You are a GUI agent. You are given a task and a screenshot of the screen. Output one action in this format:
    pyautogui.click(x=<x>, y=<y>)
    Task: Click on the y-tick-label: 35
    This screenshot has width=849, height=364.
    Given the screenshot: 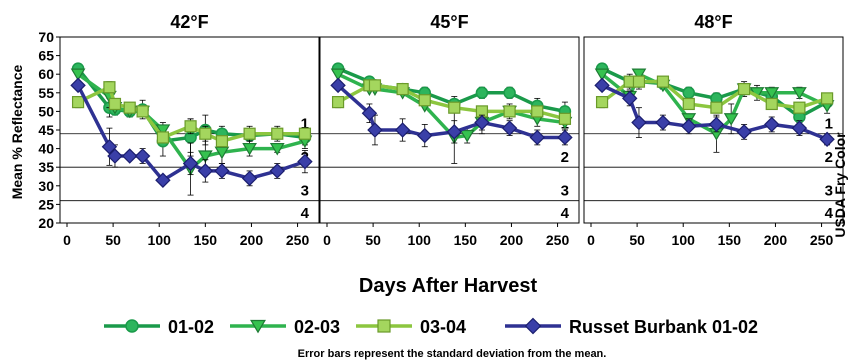 What is the action you would take?
    pyautogui.click(x=46, y=167)
    